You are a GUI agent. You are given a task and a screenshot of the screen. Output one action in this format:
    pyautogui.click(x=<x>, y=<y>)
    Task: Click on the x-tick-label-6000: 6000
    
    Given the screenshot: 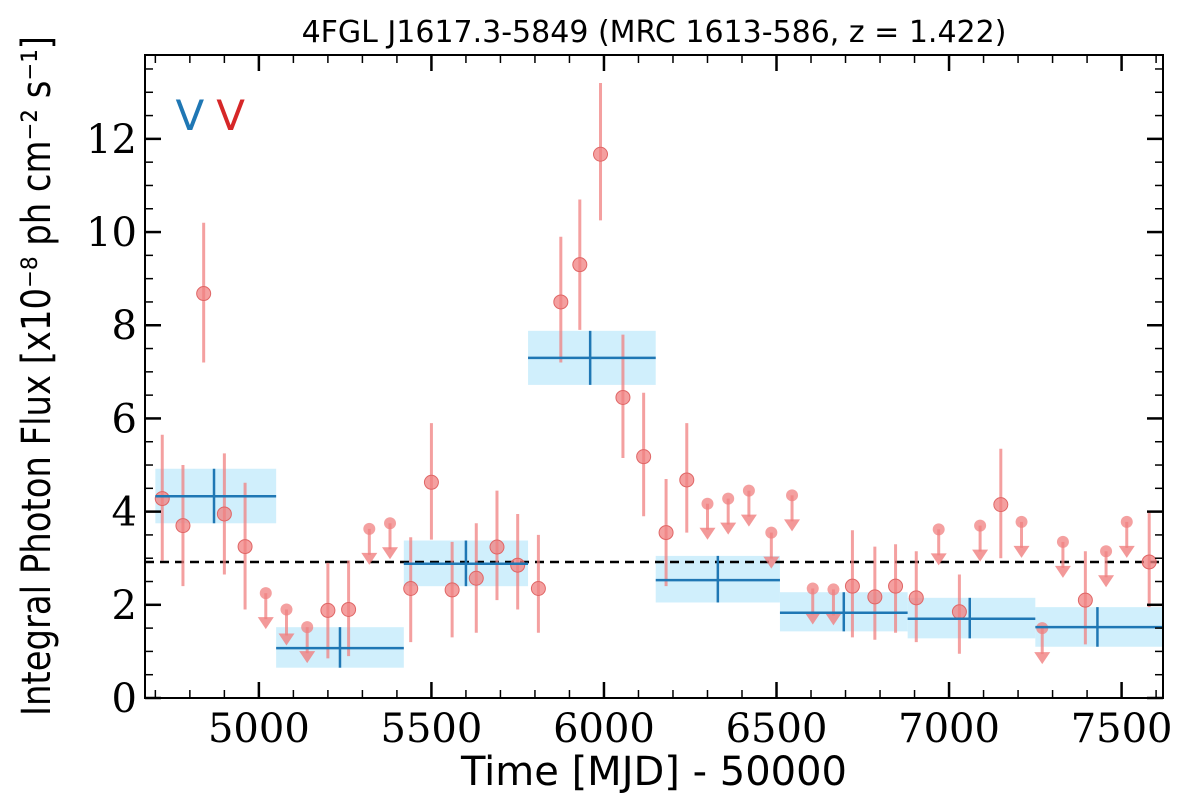 What is the action you would take?
    pyautogui.click(x=604, y=729)
    